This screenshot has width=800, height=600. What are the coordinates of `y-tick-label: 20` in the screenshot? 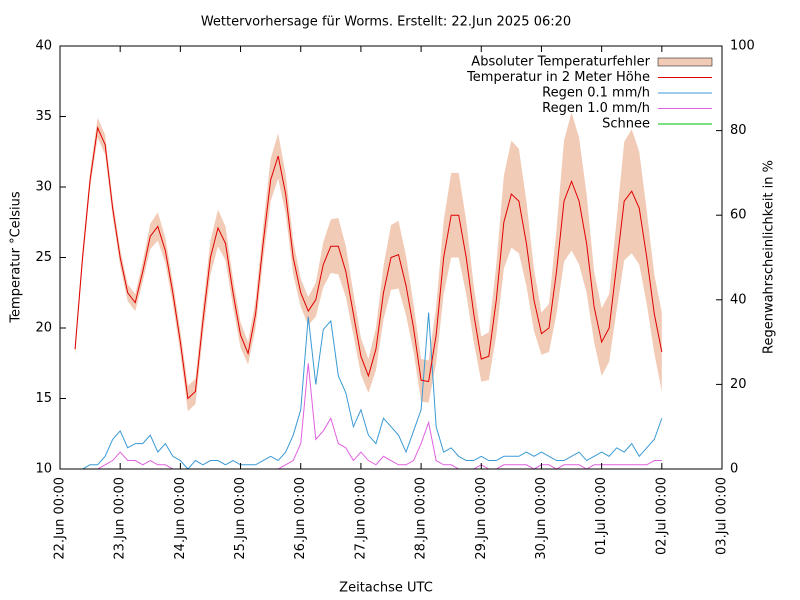 It's located at (43, 328).